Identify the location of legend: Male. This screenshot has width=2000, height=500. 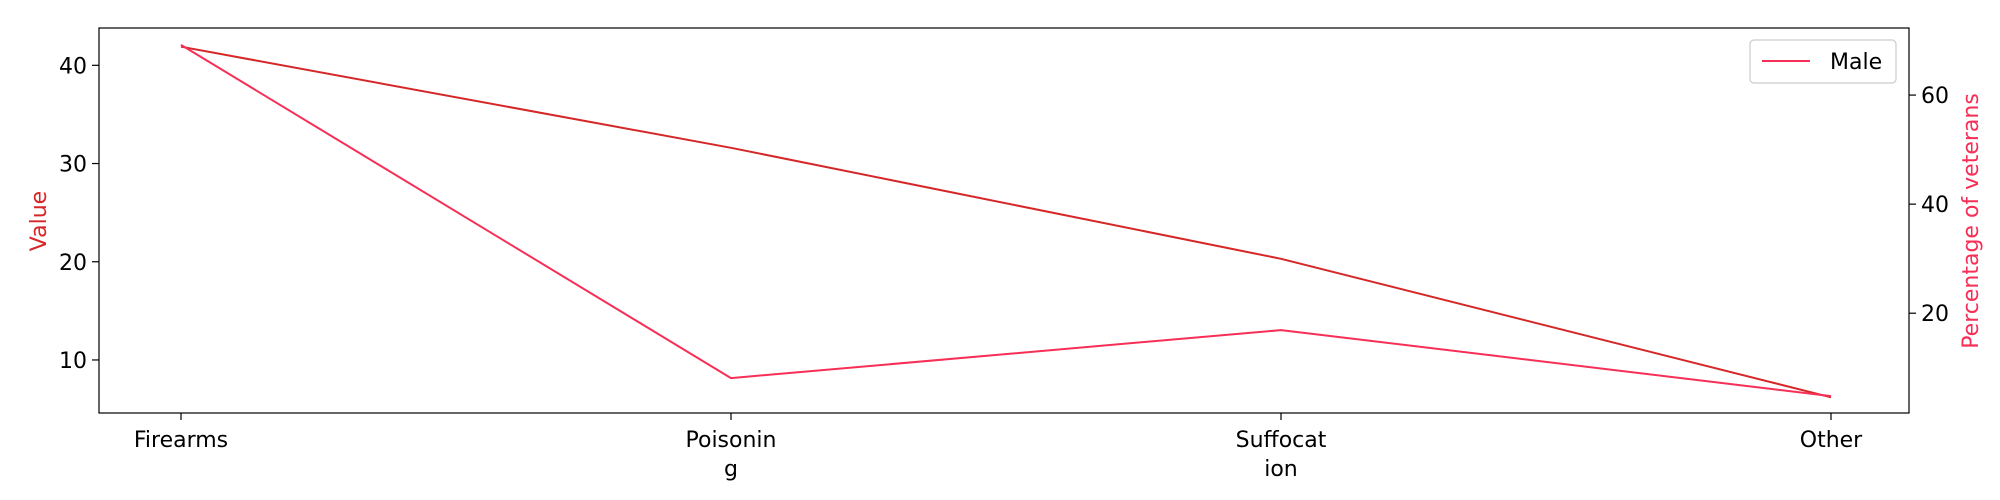
(1823, 61).